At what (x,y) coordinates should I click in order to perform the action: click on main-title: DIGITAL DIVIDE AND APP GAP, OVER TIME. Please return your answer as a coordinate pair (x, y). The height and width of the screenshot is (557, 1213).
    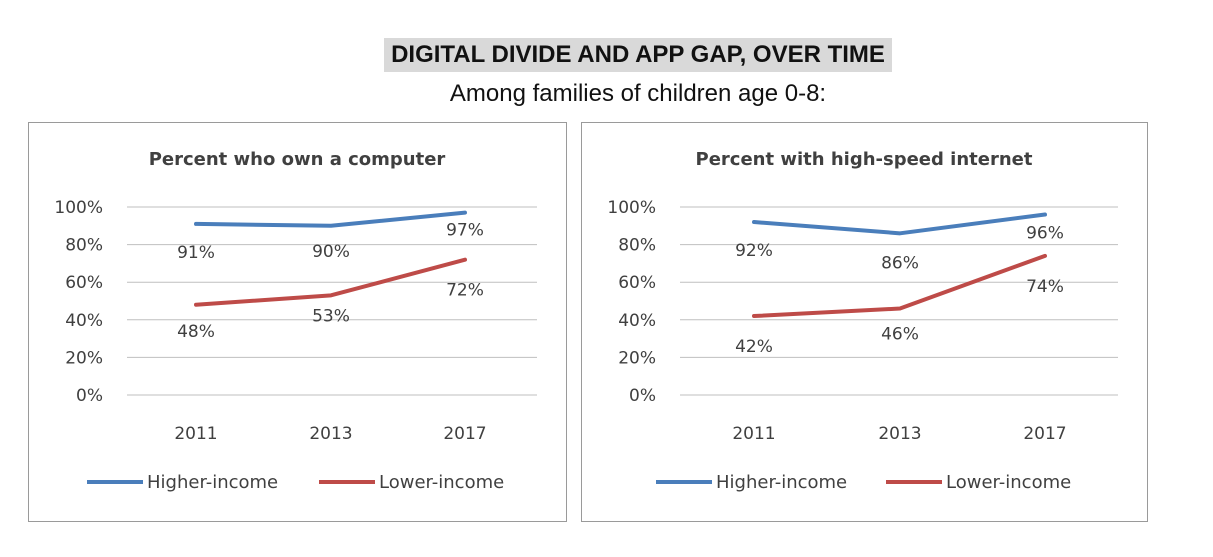
    Looking at the image, I should click on (638, 55).